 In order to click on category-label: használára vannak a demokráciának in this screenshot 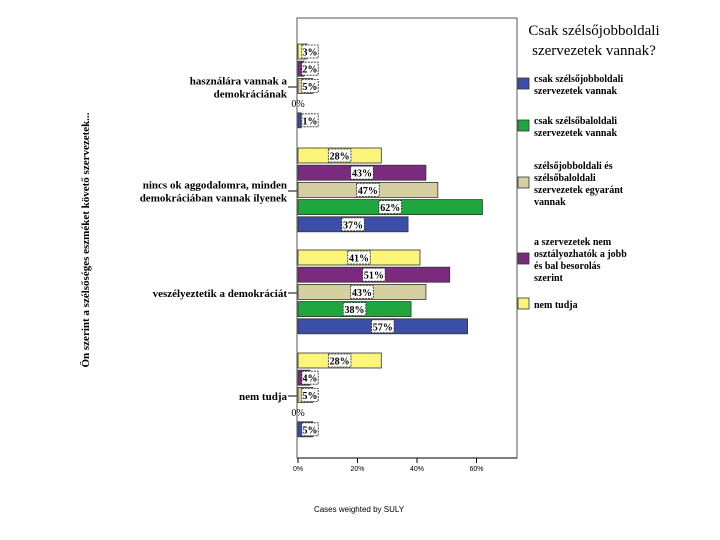, I will do `click(239, 88)`.